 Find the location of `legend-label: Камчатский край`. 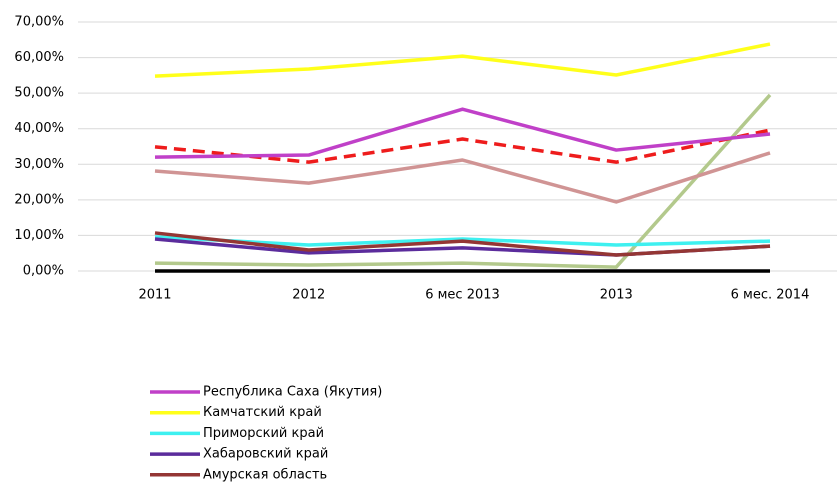

legend-label: Камчатский край is located at coordinates (262, 412).